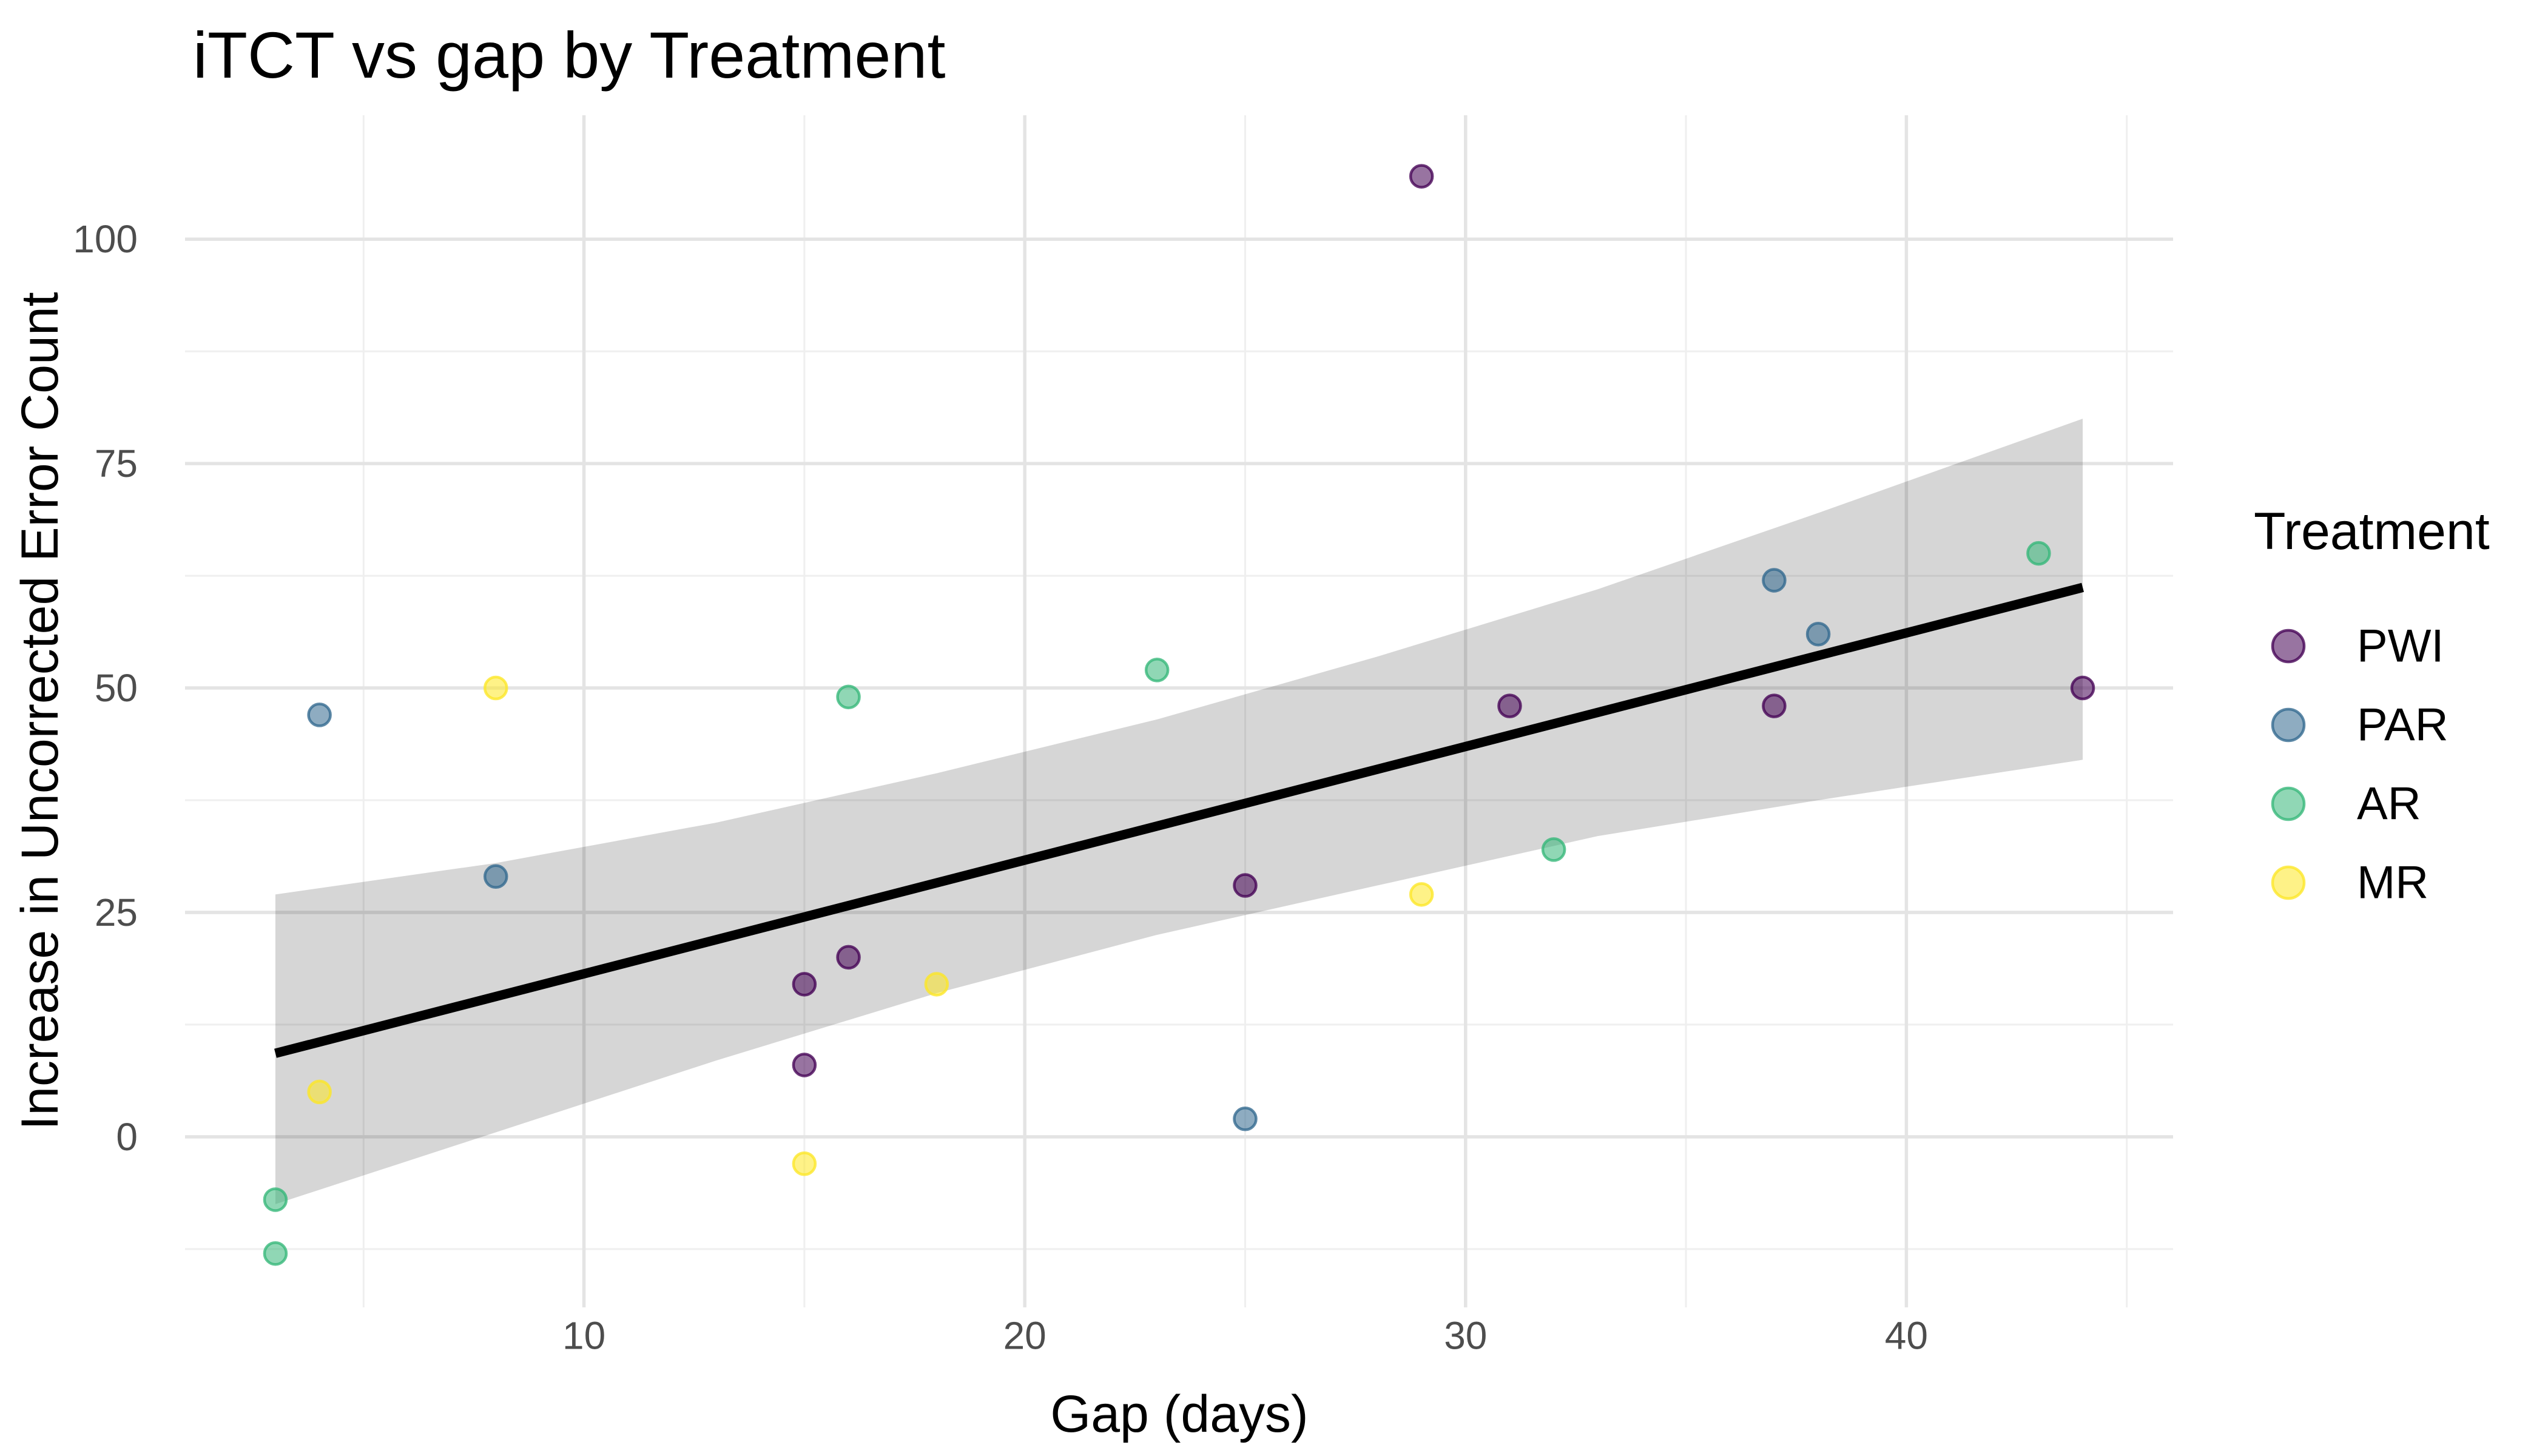 The image size is (2548, 1456). What do you see at coordinates (2403, 725) in the screenshot?
I see `legend-label-par: PAR` at bounding box center [2403, 725].